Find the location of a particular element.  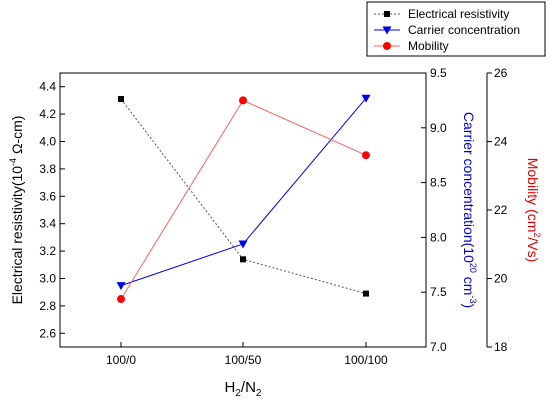

right1-tick-label: 9.5 is located at coordinates (438, 73).